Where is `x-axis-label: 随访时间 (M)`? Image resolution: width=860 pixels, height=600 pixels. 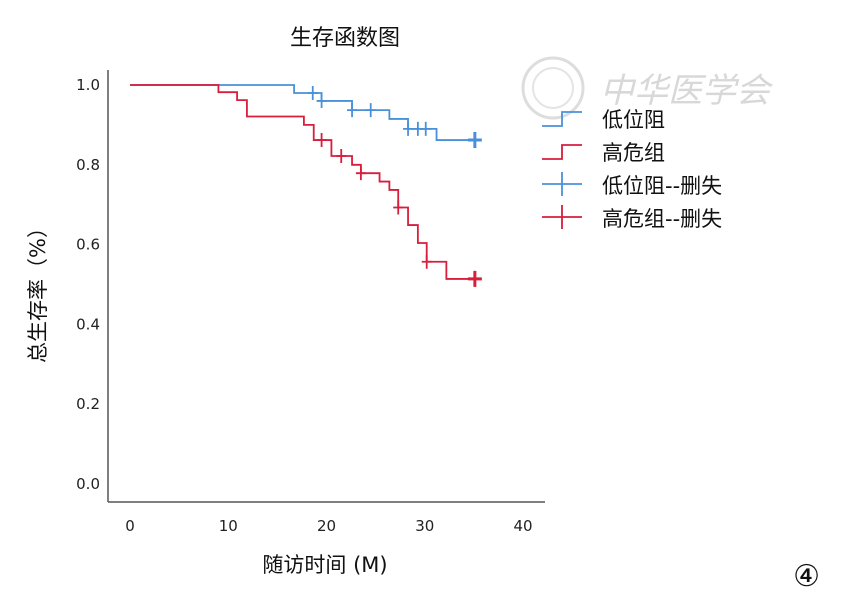
x-axis-label: 随访时间 (M) is located at coordinates (324, 565).